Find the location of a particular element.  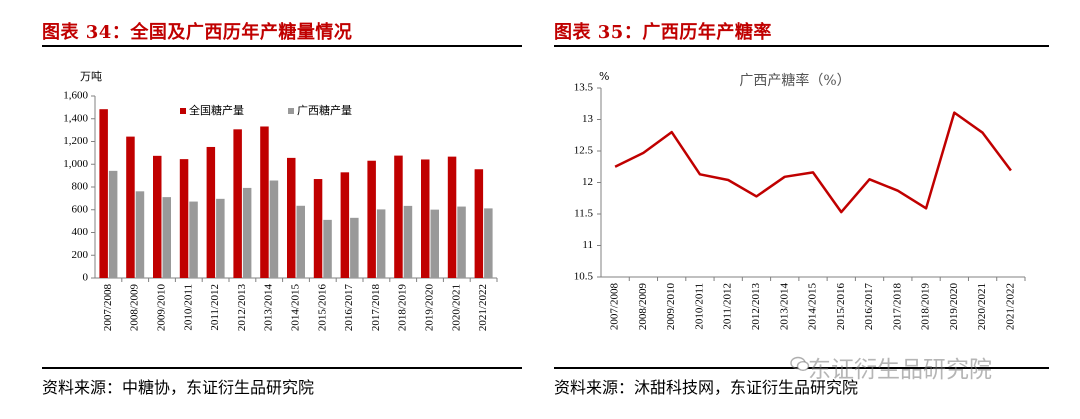

y-tick-label: 800 is located at coordinates (80, 187).